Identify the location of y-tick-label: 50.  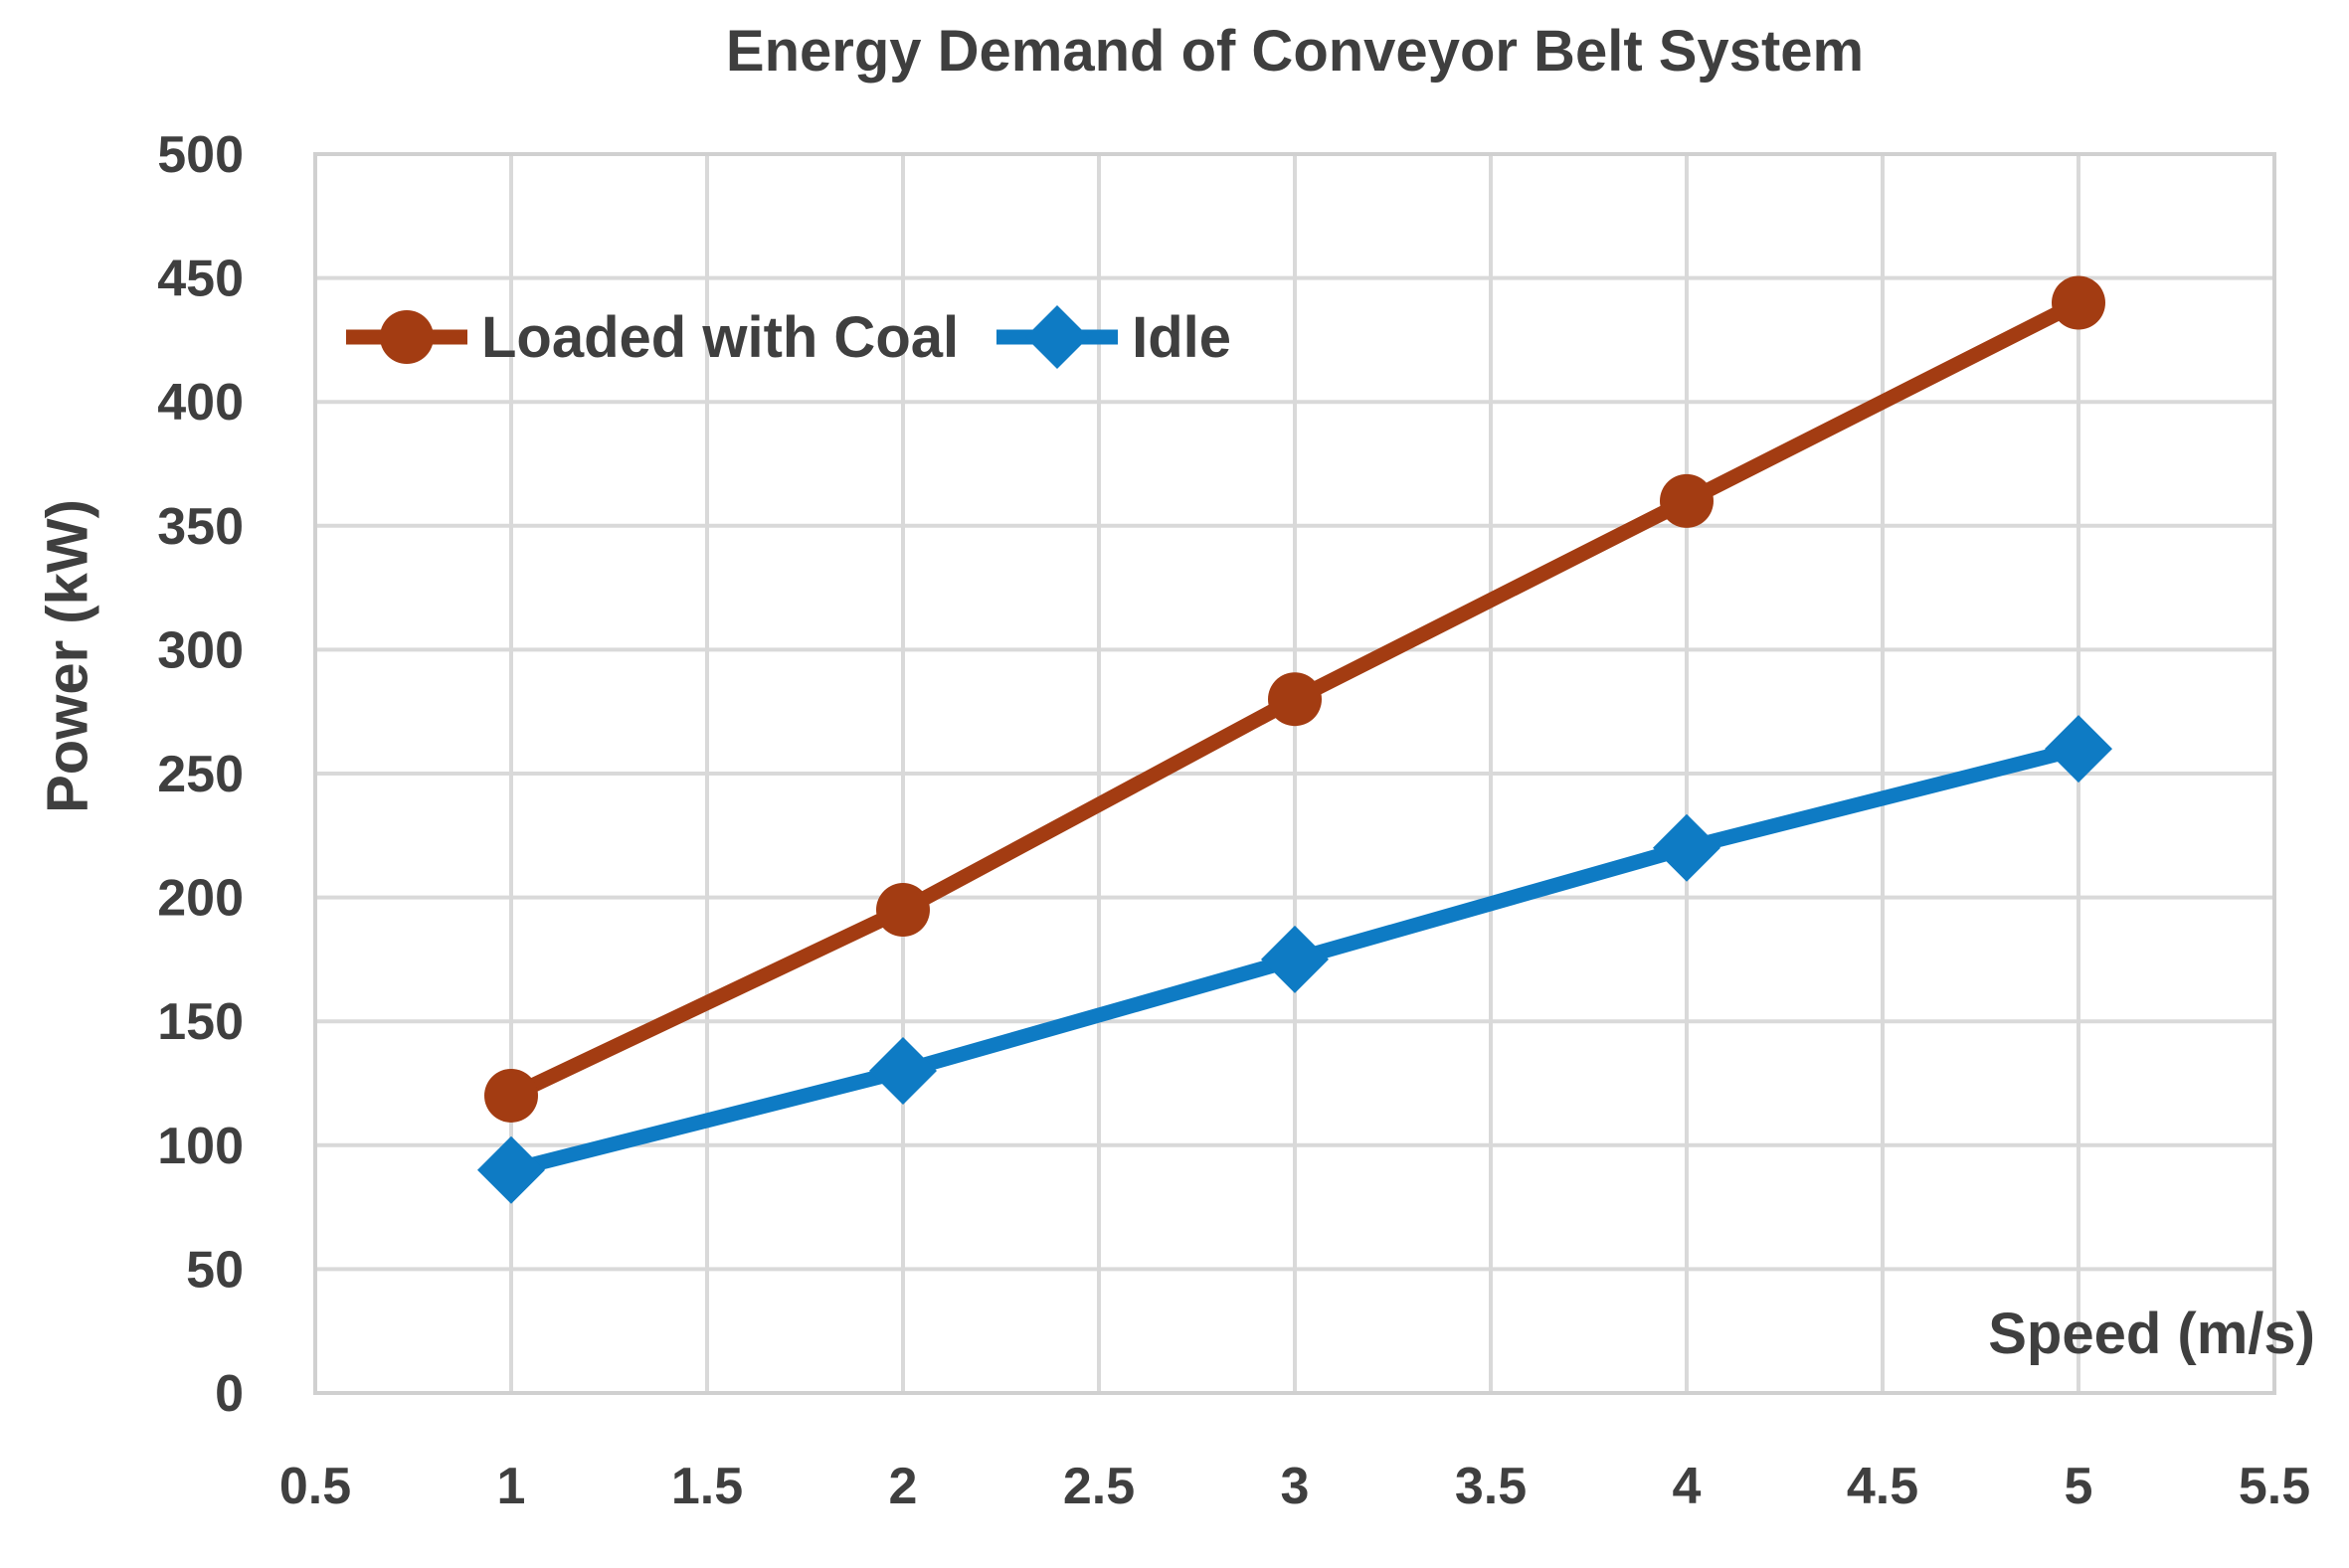
(215, 1270).